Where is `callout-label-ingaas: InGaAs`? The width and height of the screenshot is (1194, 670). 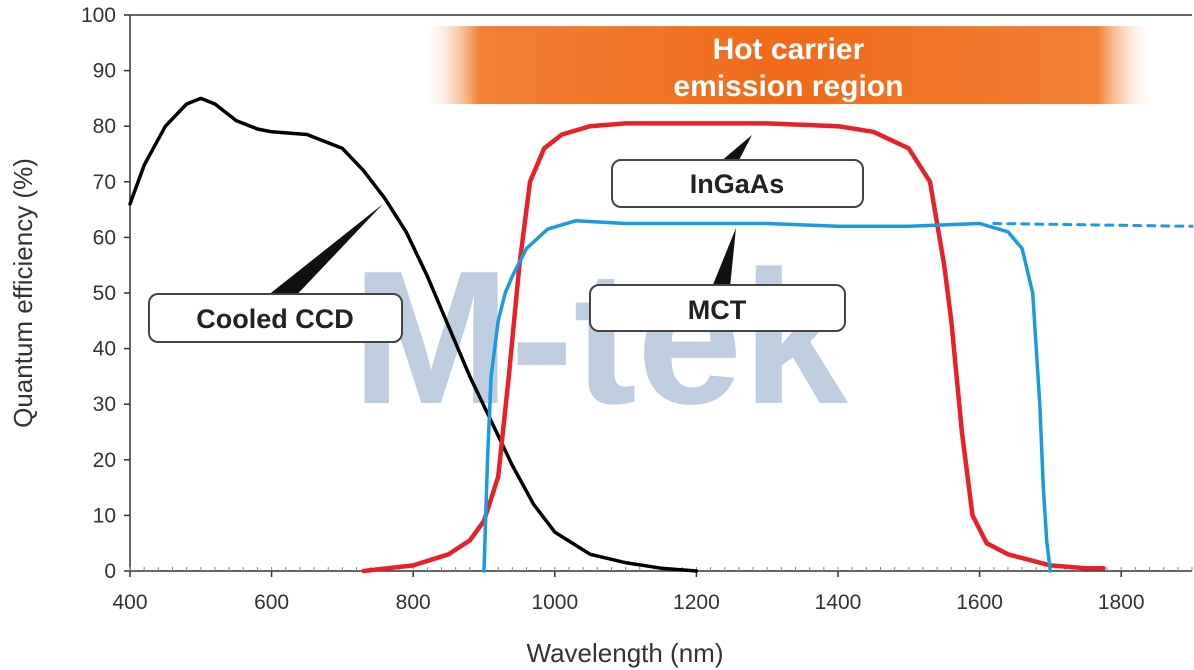
callout-label-ingaas: InGaAs is located at coordinates (737, 184).